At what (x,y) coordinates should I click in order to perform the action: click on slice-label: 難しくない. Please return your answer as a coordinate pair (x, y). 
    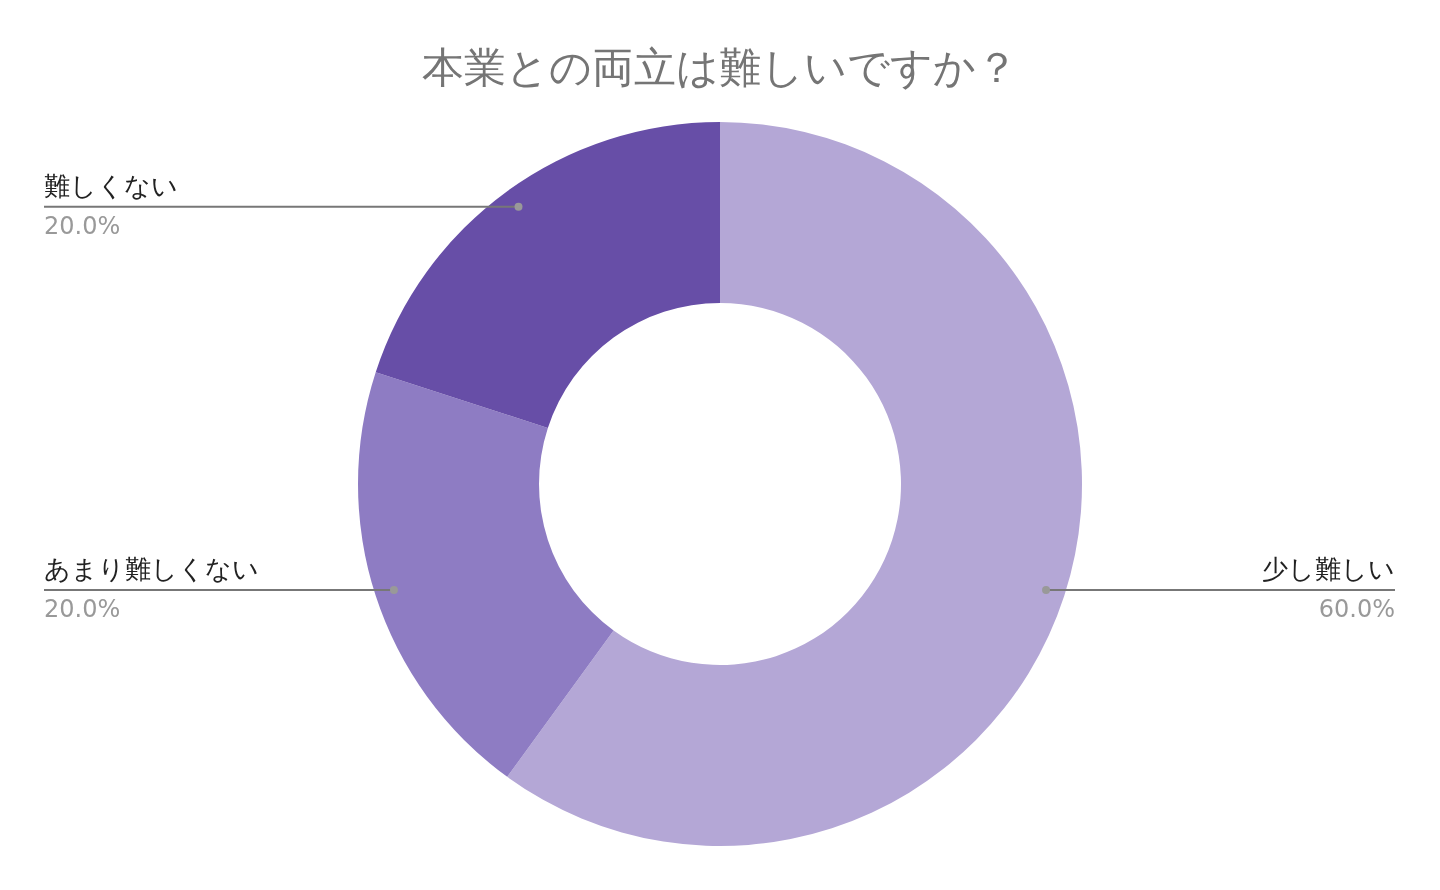
    Looking at the image, I should click on (111, 185).